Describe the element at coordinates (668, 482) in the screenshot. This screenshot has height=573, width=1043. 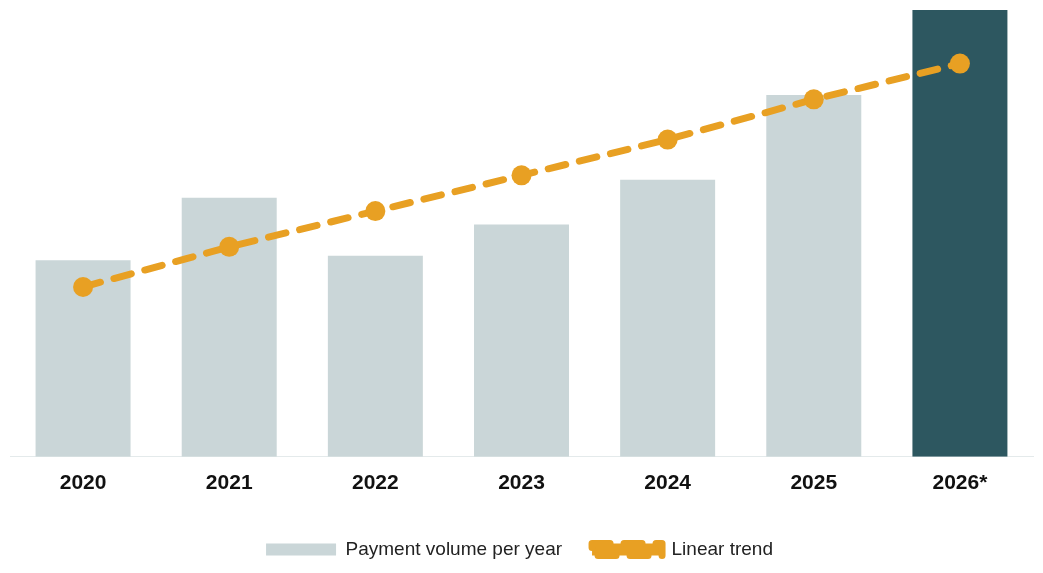
I see `x-tick-label: 2024` at that location.